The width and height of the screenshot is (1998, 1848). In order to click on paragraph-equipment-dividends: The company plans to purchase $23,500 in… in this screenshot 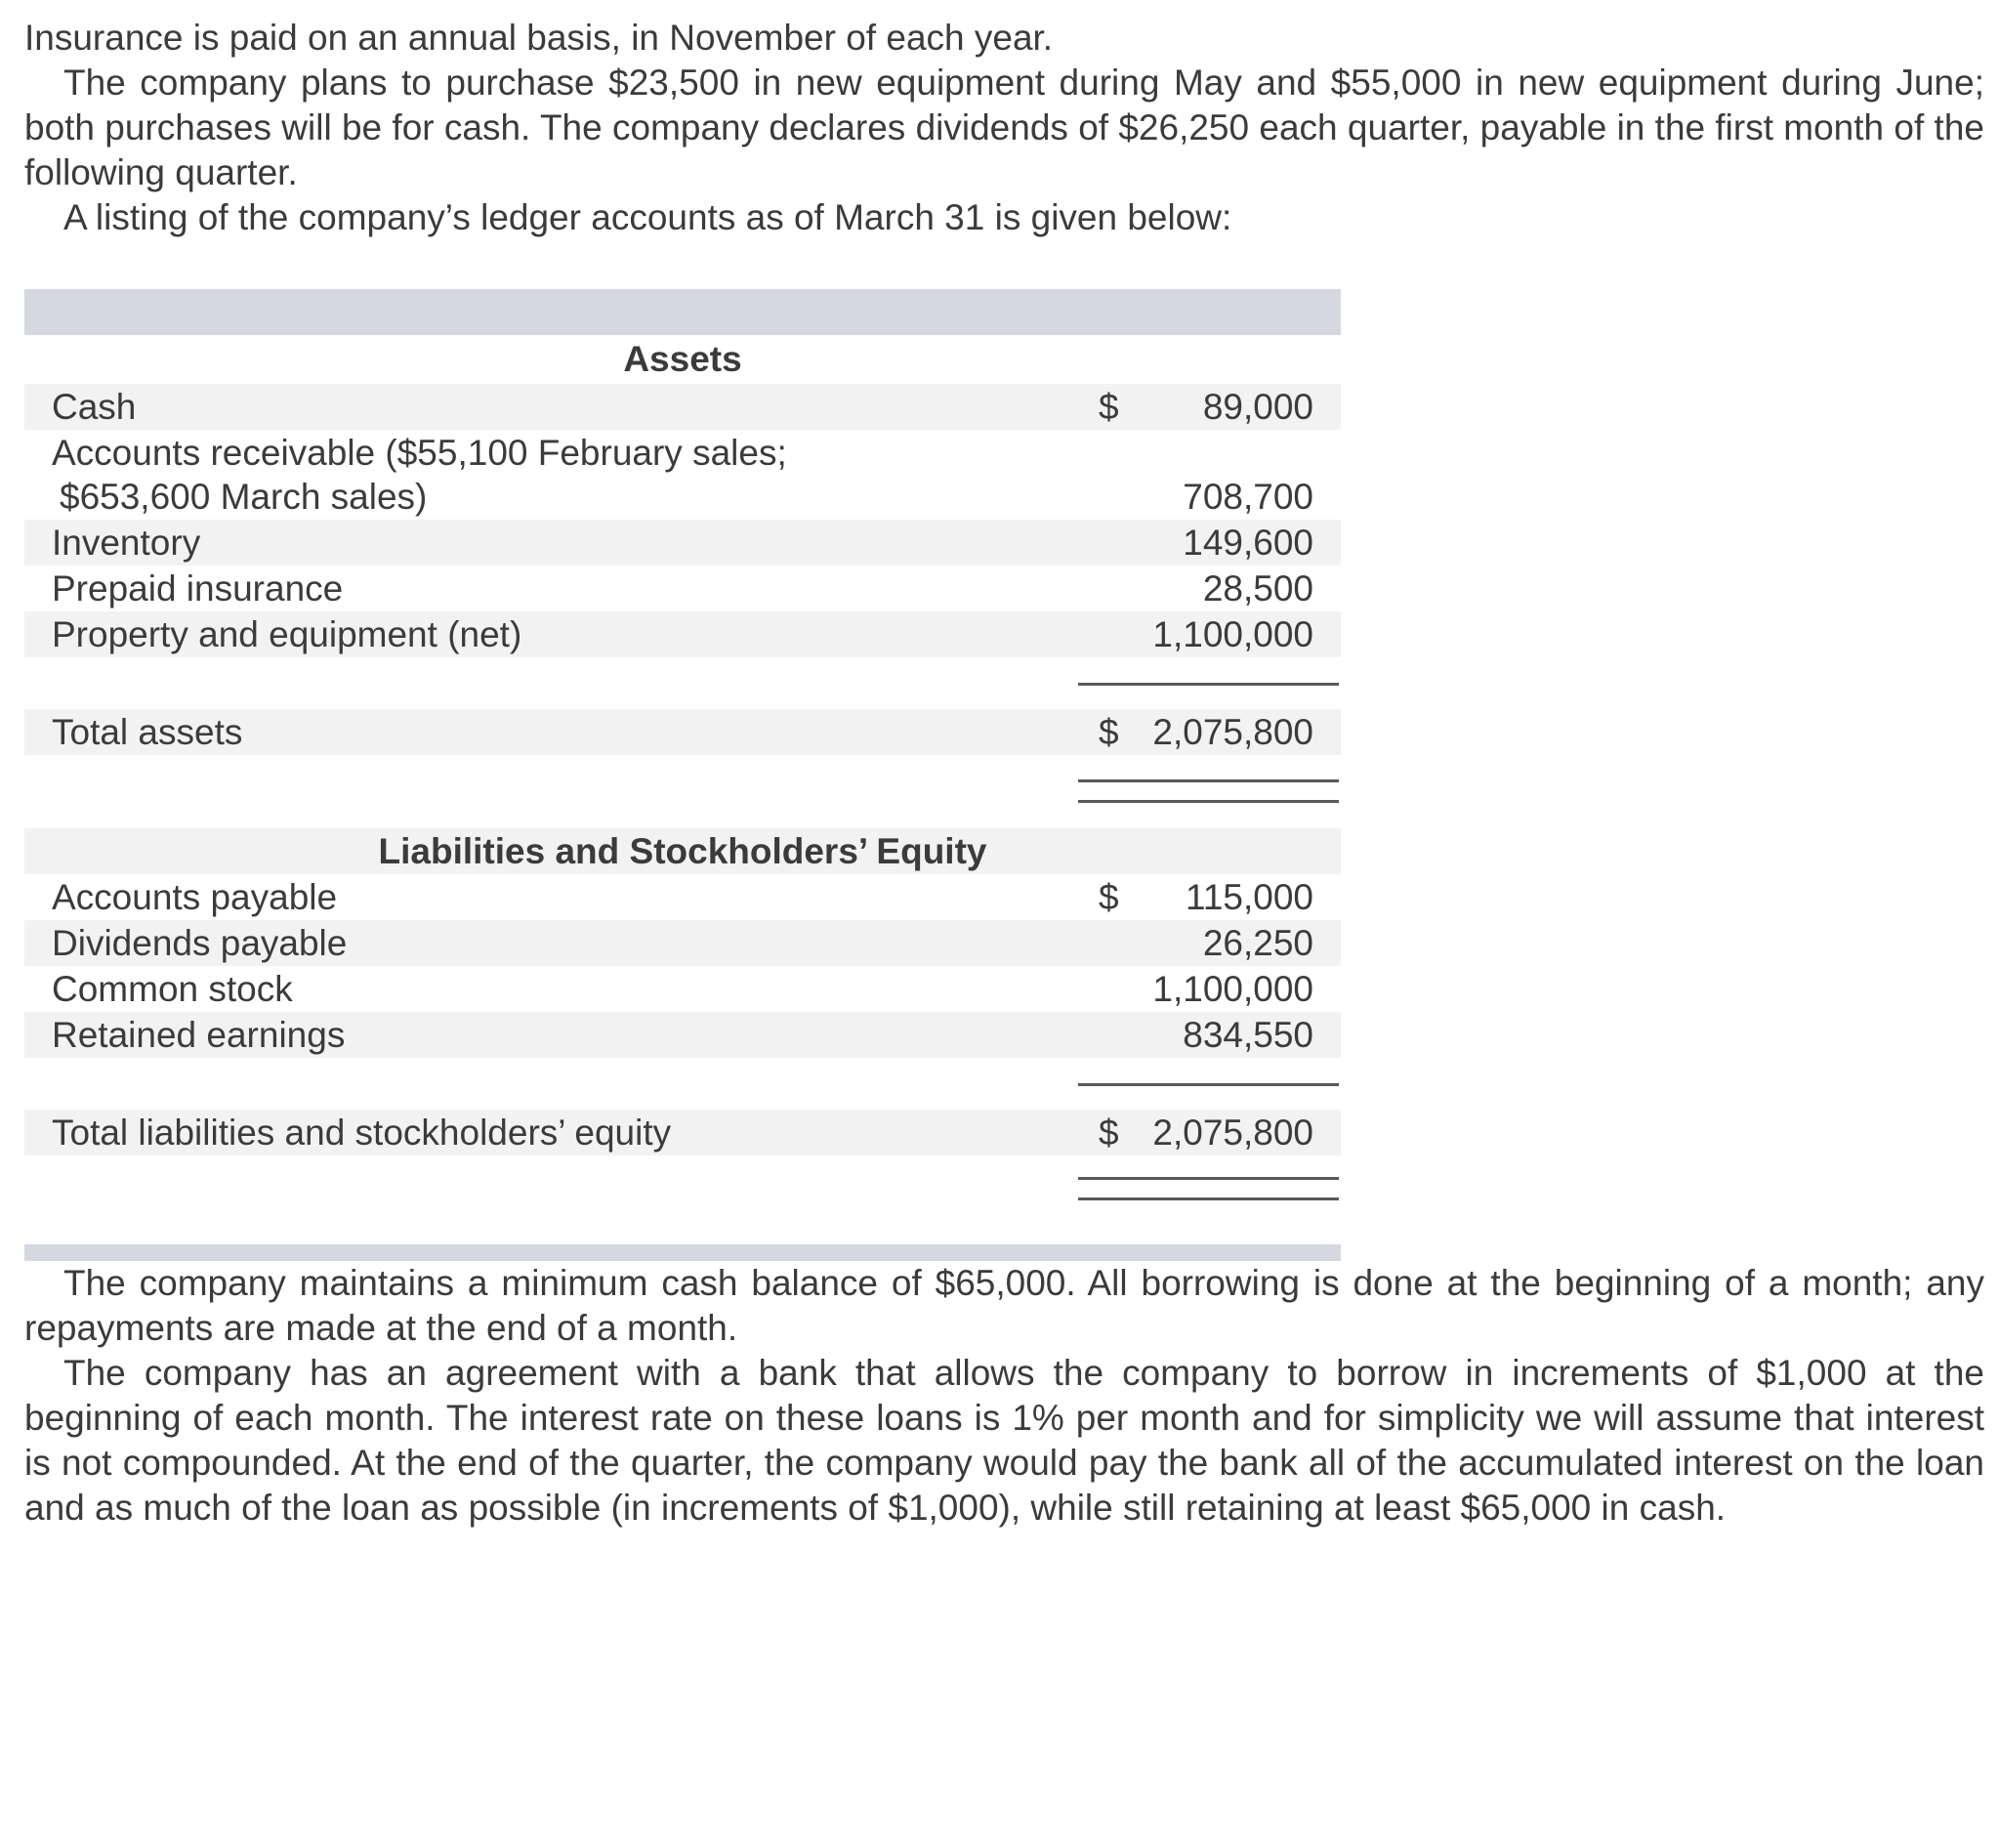, I will do `click(1004, 127)`.